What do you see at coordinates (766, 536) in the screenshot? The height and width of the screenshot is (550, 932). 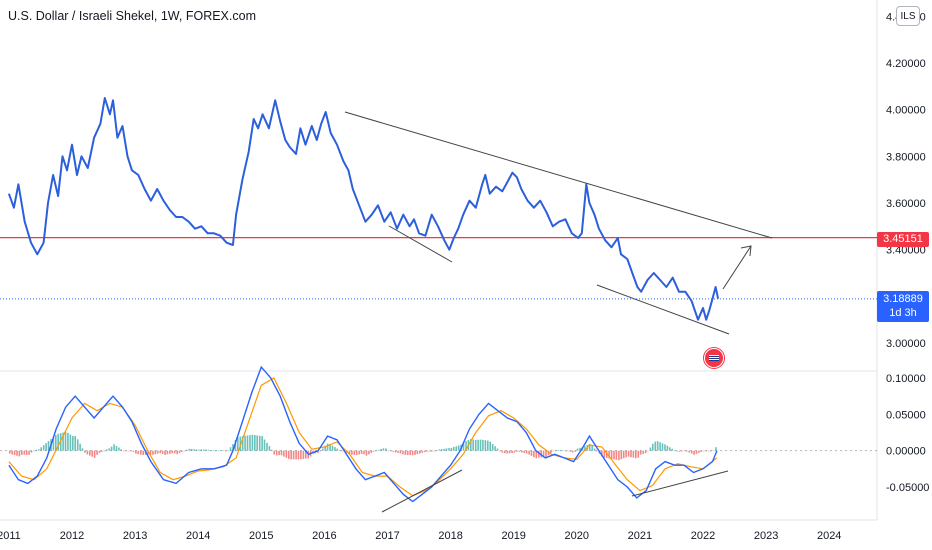 I see `time-tick-label: 2023` at bounding box center [766, 536].